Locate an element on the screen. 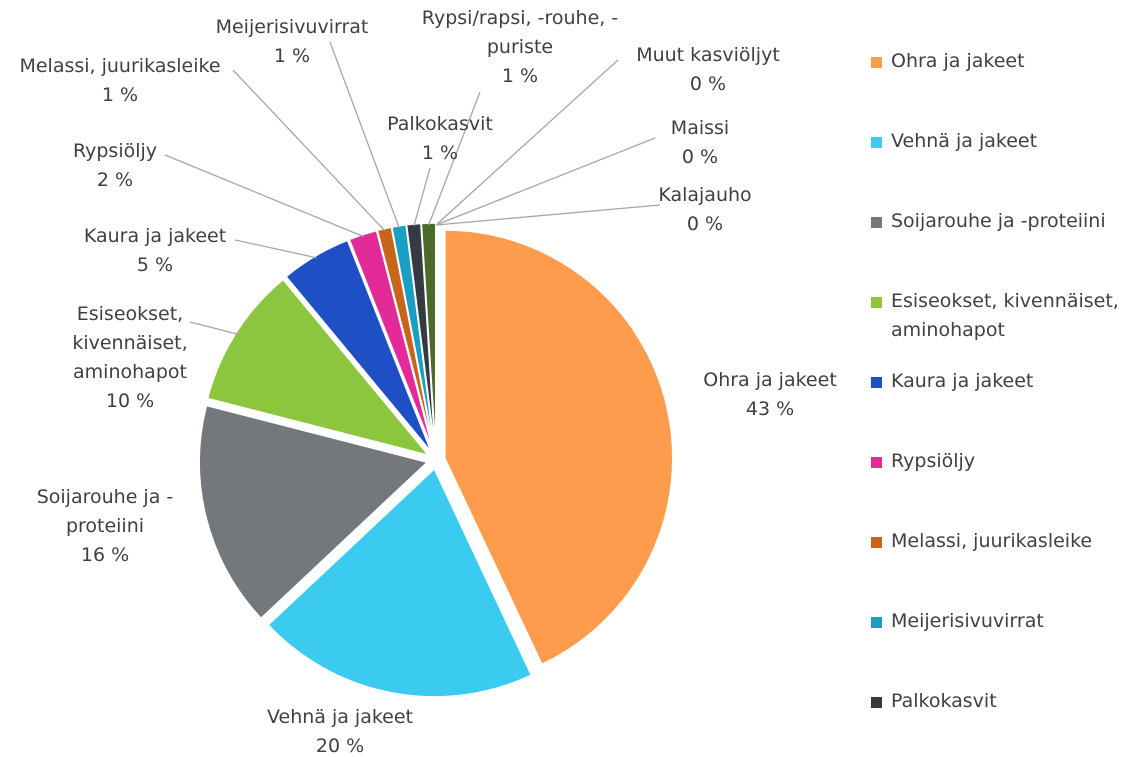 This screenshot has height=757, width=1136. data-label: Maissi 0 % is located at coordinates (700, 143).